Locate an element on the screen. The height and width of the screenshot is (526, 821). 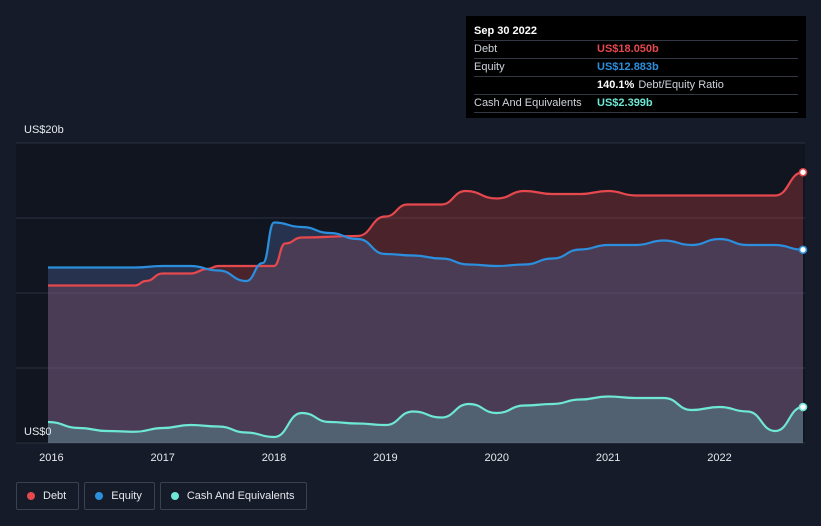
y-tick-label: US$0 is located at coordinates (38, 432).